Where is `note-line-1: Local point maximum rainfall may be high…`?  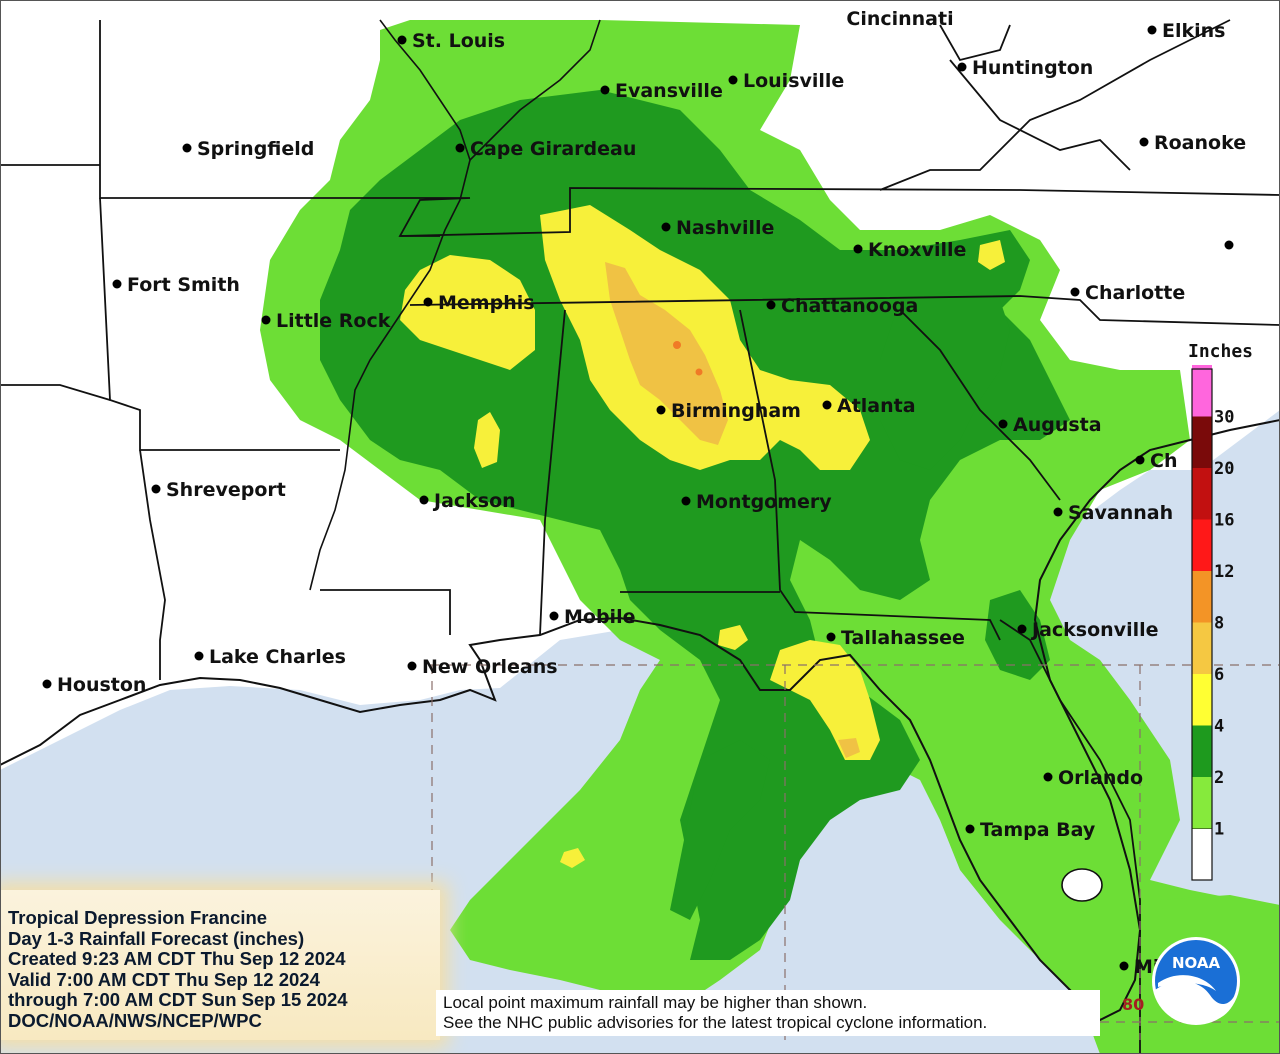
note-line-1: Local point maximum rainfall may be high… is located at coordinates (655, 1002).